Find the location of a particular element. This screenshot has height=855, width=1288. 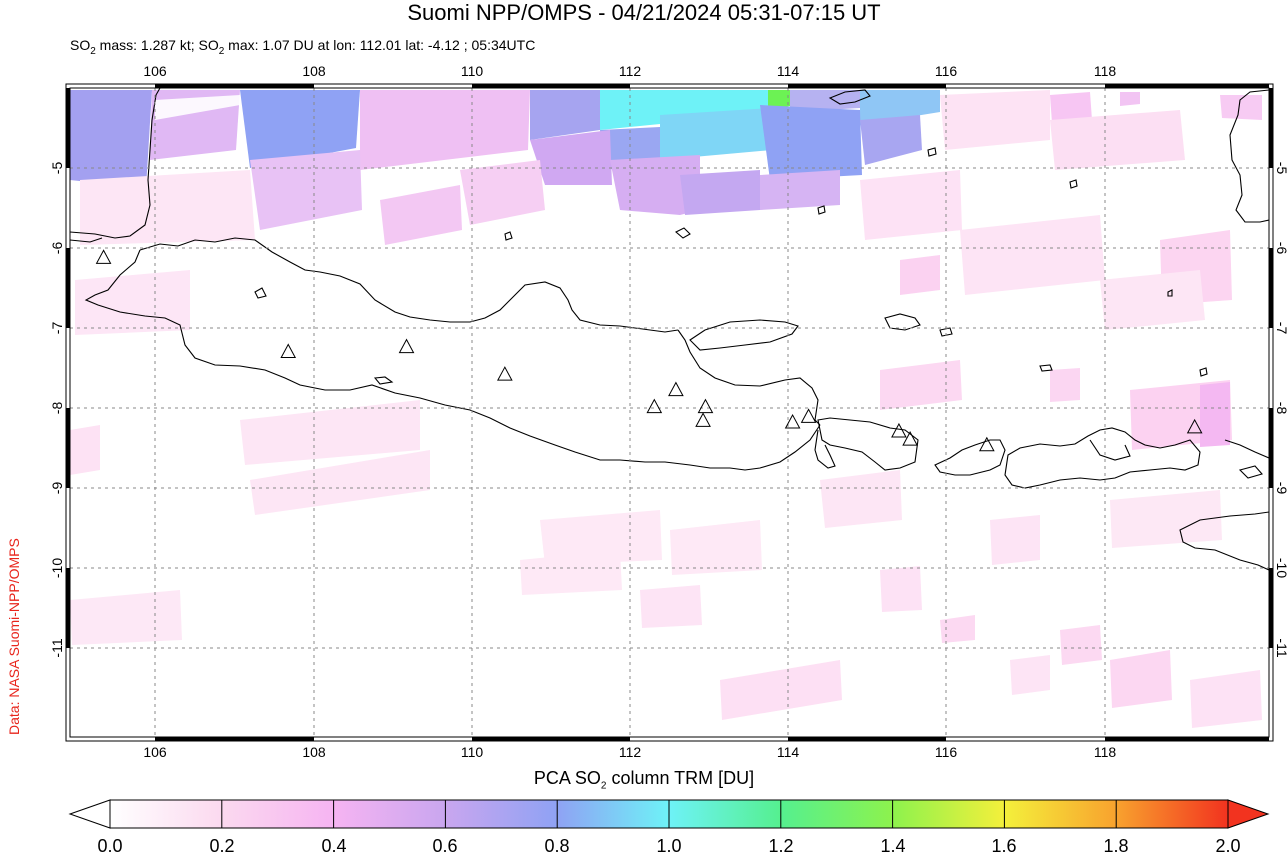

lat-tick-left: -11 is located at coordinates (57, 647).